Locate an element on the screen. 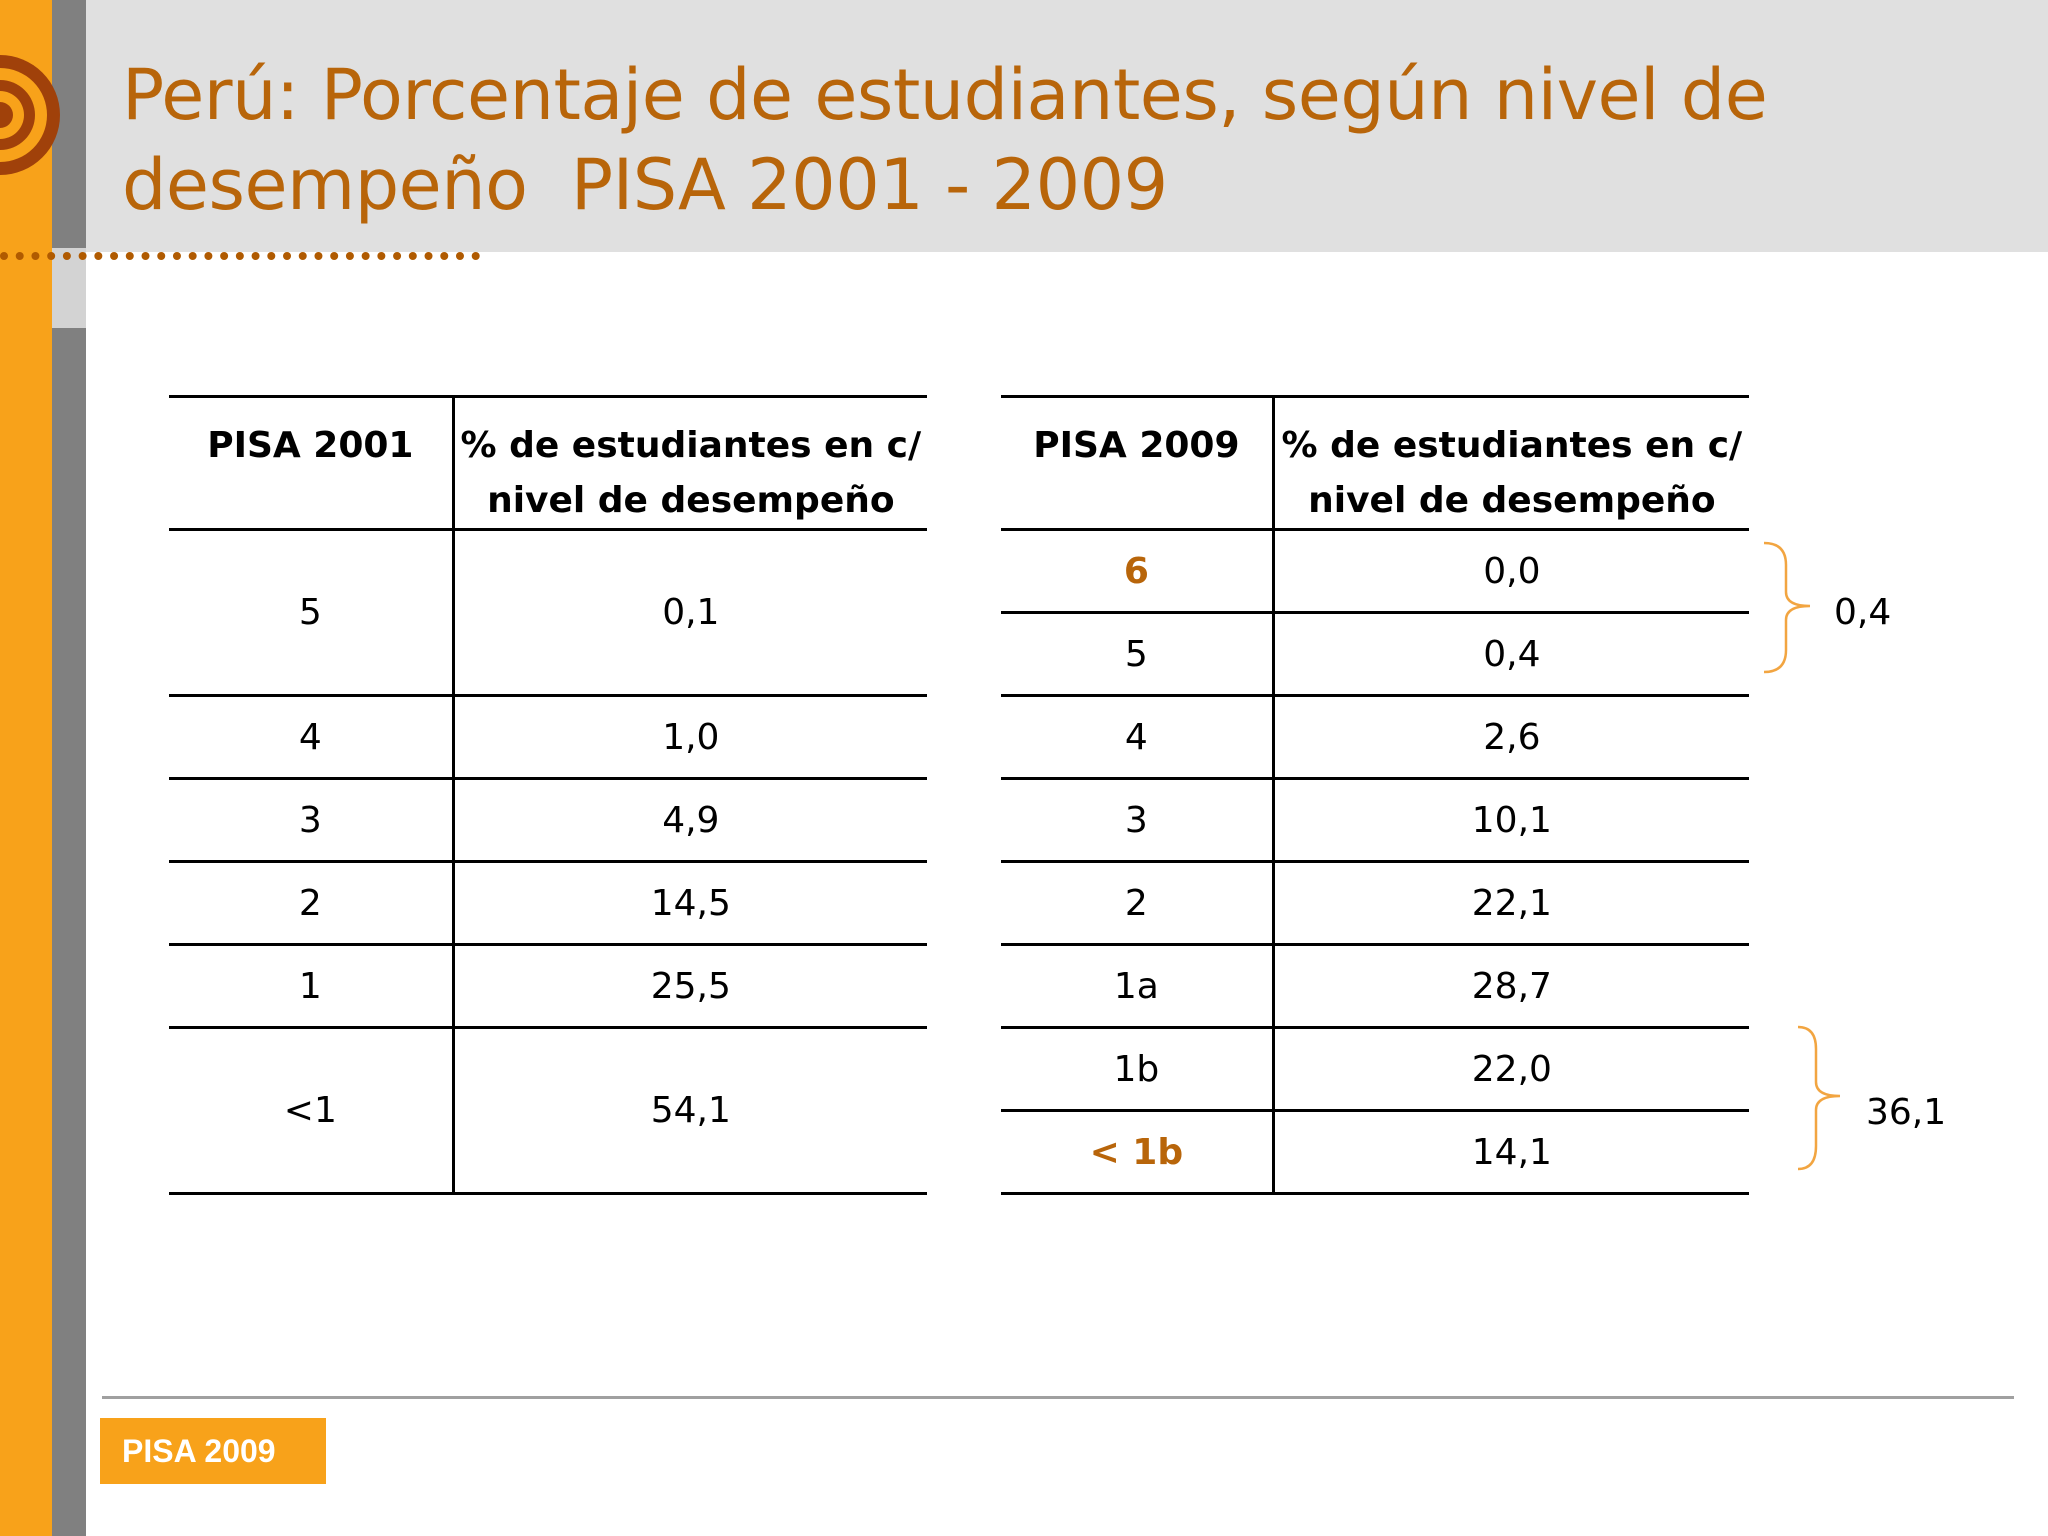 Image resolution: width=2048 pixels, height=1536 pixels. table-row: 1a 28,7 is located at coordinates (1375, 986).